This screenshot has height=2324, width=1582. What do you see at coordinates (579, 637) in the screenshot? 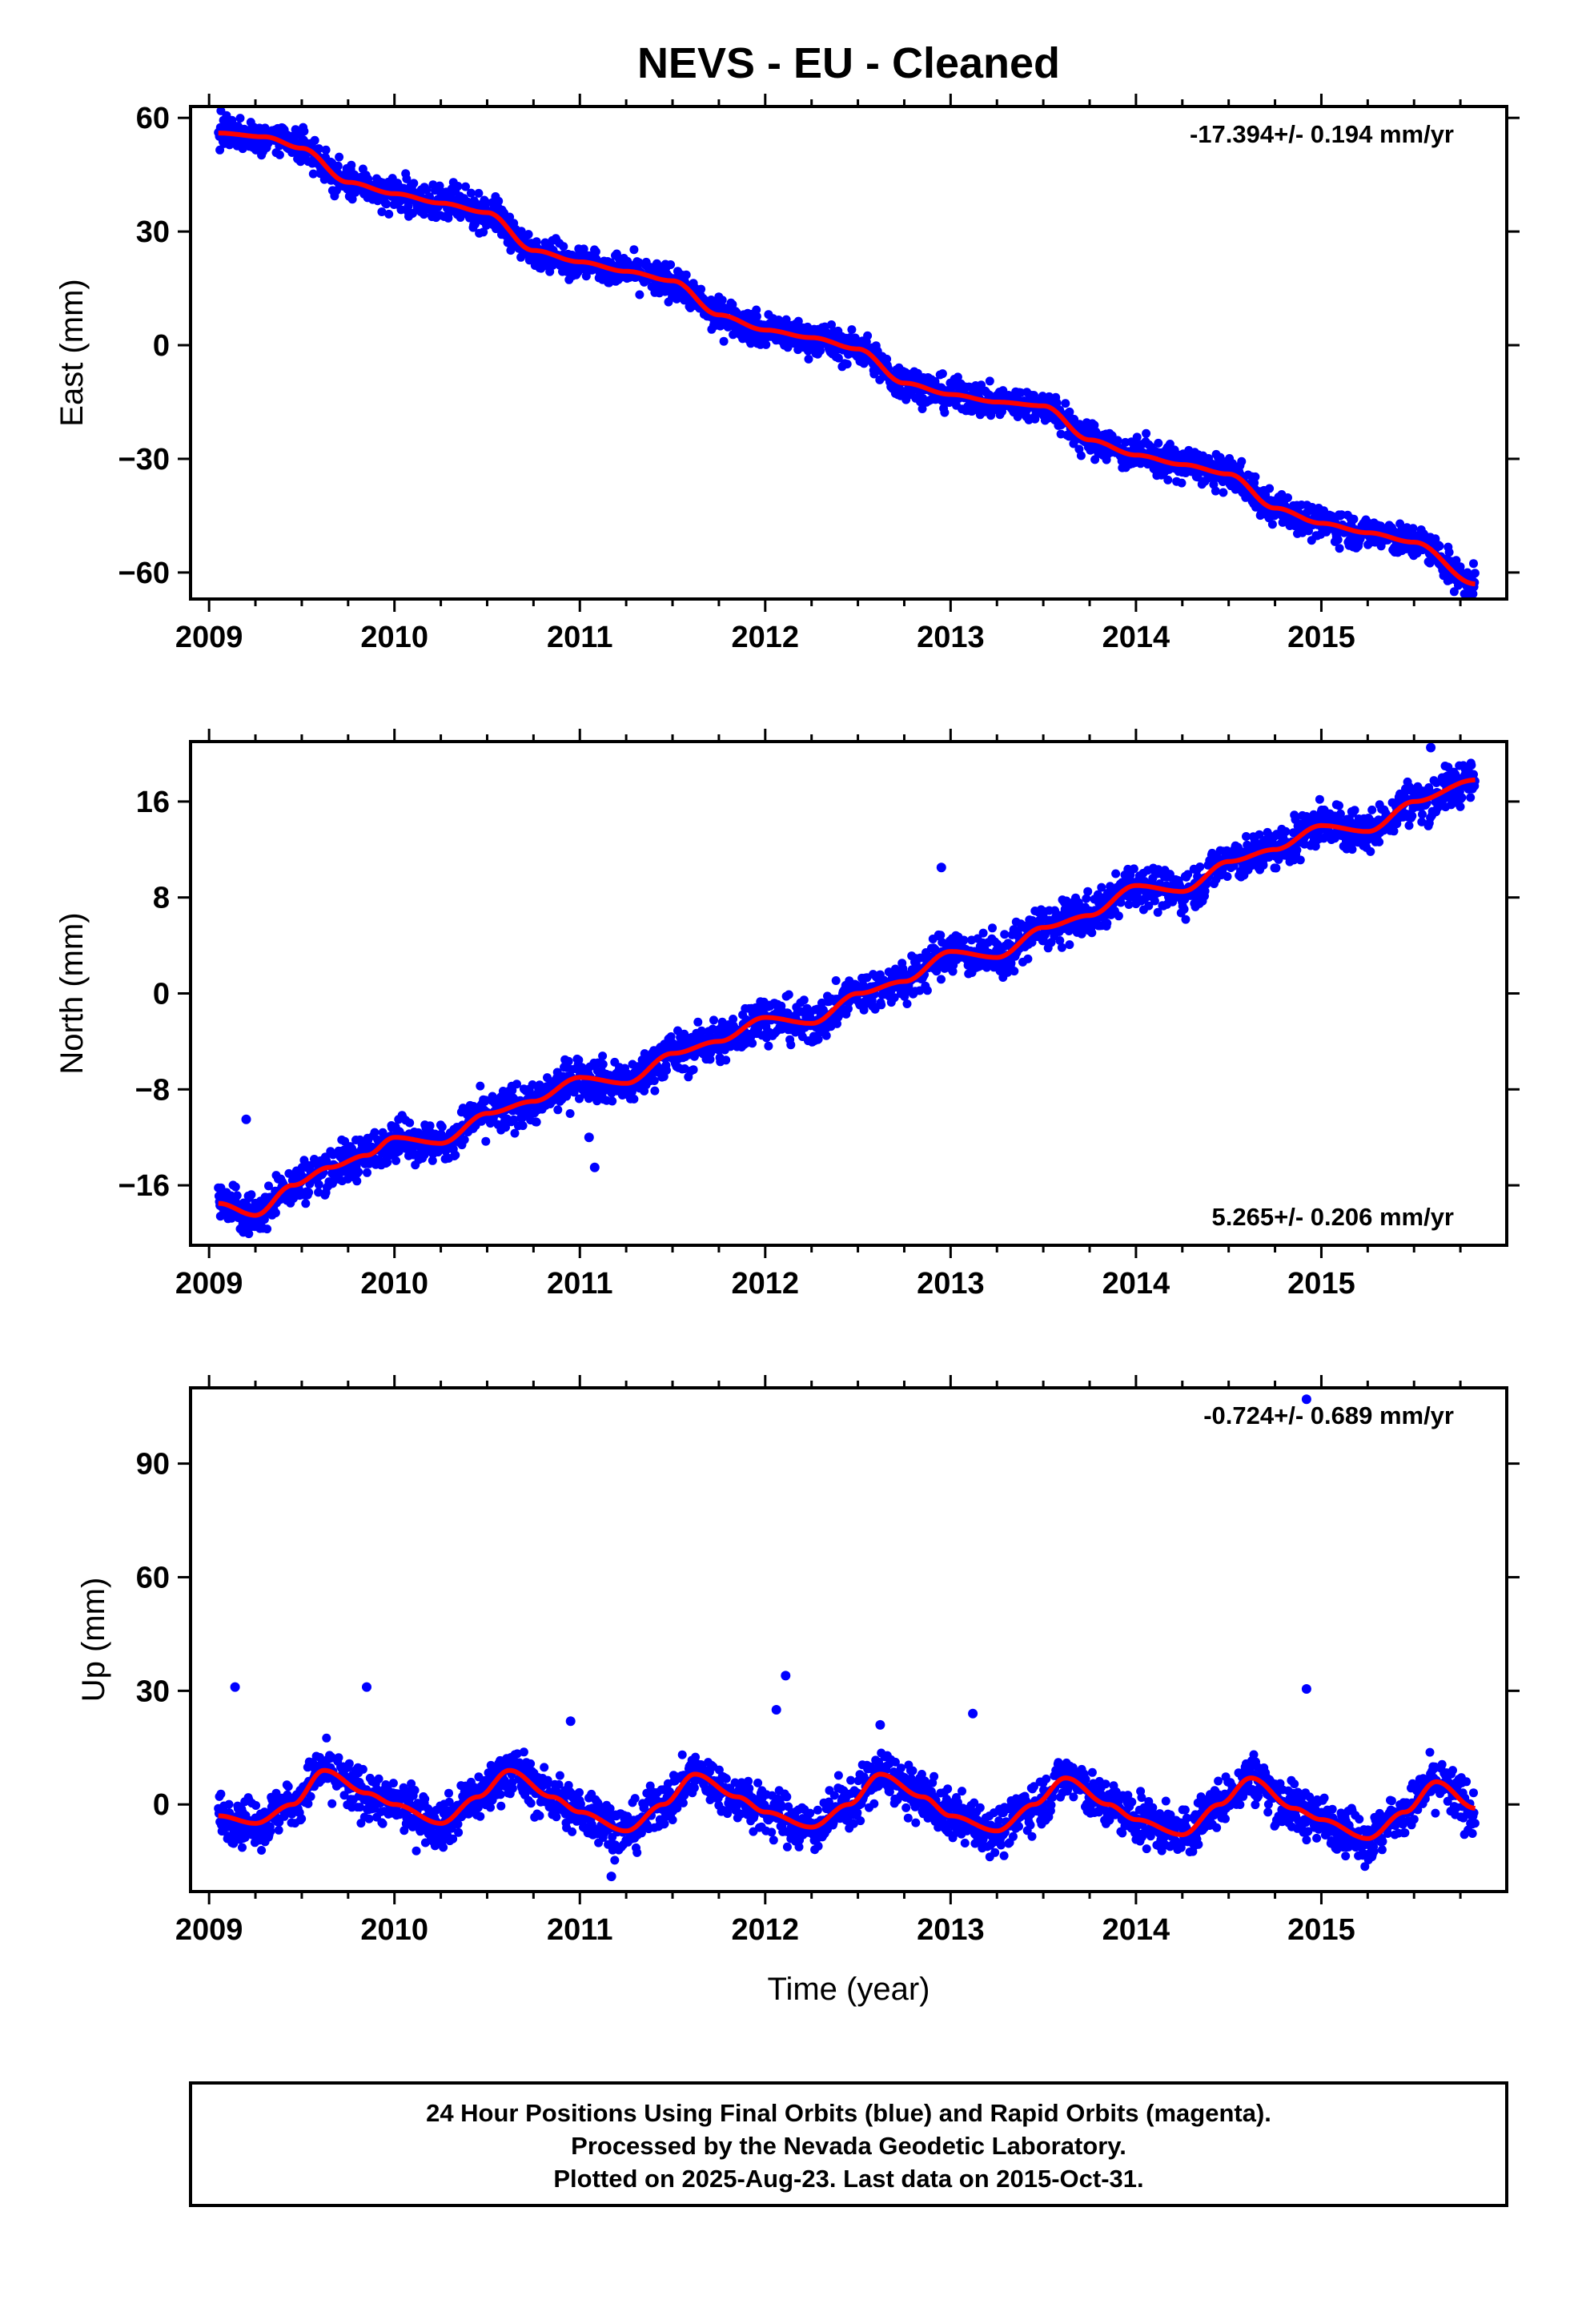
I see `east-x-tick-label: 2011` at bounding box center [579, 637].